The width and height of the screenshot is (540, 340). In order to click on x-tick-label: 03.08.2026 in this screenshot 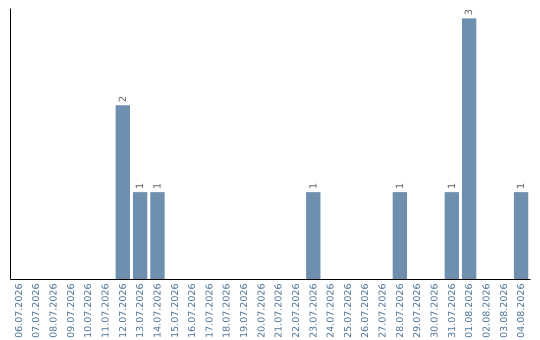, I will do `click(504, 311)`.